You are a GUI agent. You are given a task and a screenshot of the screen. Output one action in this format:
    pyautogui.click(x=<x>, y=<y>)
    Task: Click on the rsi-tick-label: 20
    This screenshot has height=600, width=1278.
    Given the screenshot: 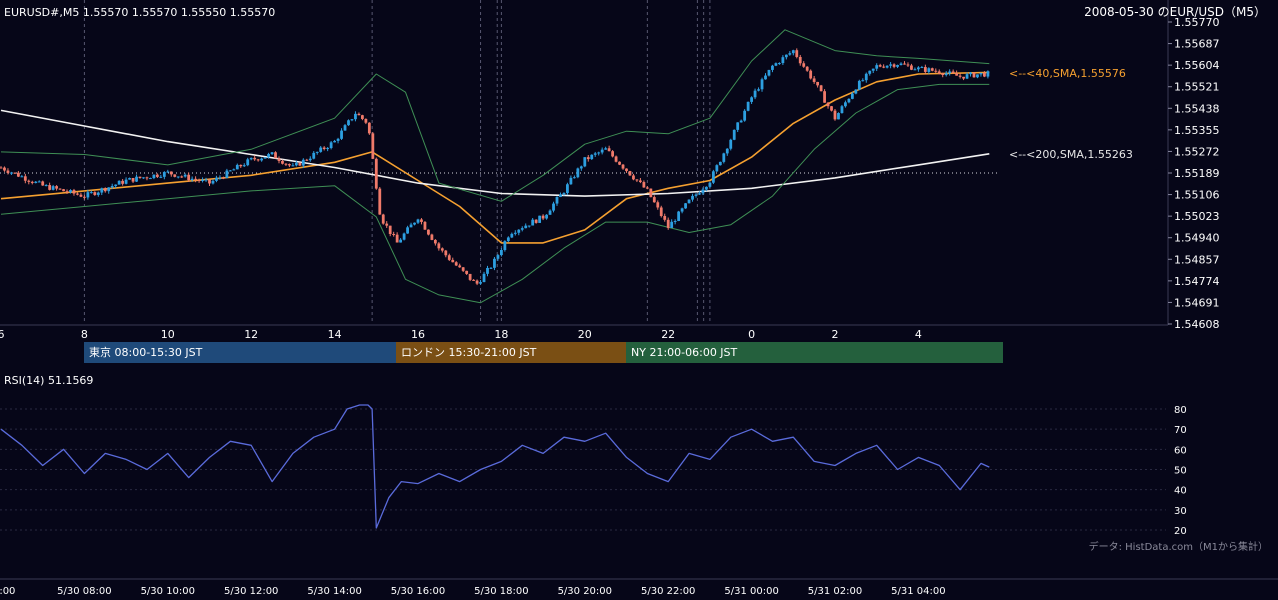 What is the action you would take?
    pyautogui.click(x=1180, y=531)
    